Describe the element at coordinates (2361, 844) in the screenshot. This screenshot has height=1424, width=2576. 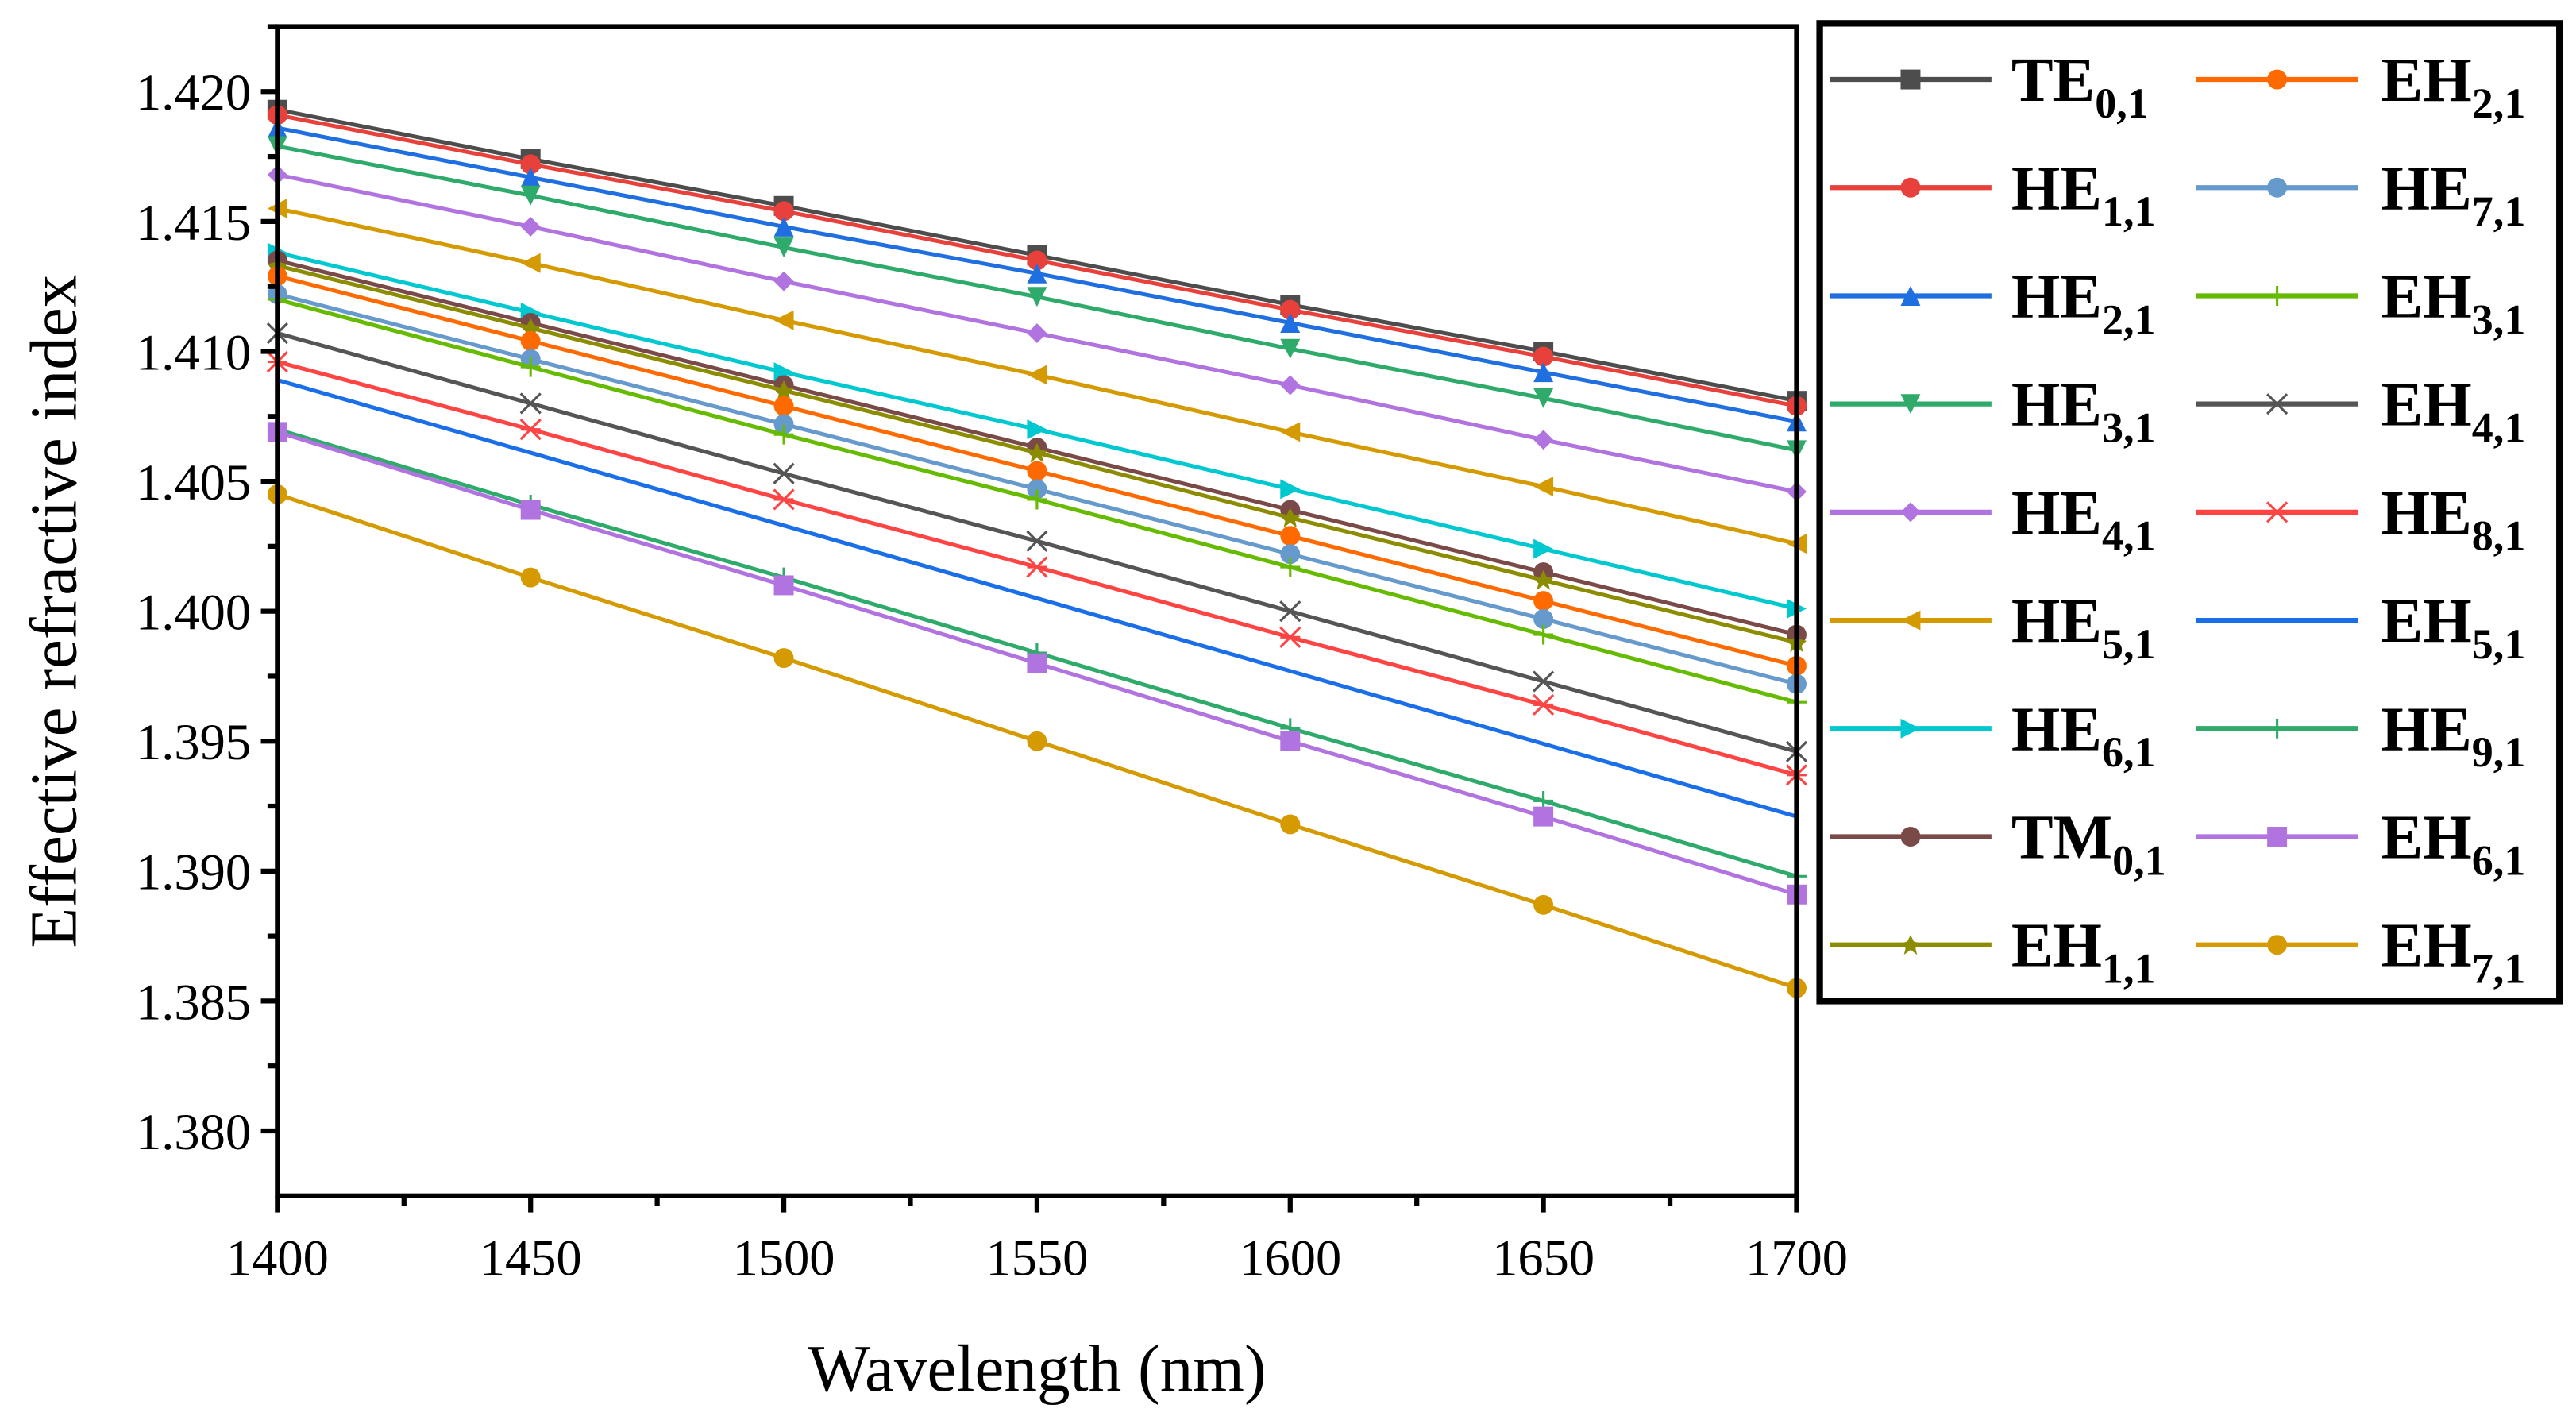
I see `legend-item: EH6,1` at that location.